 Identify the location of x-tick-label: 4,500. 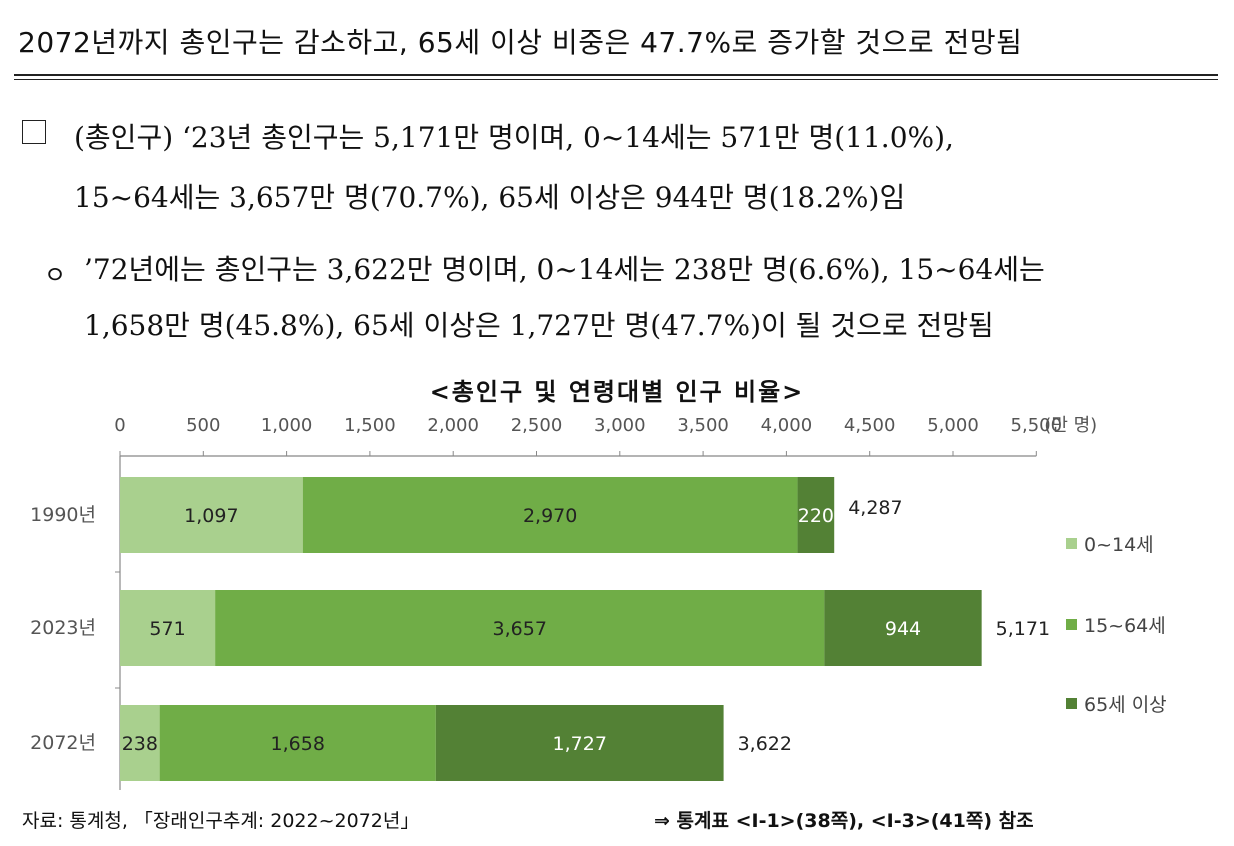
(870, 425).